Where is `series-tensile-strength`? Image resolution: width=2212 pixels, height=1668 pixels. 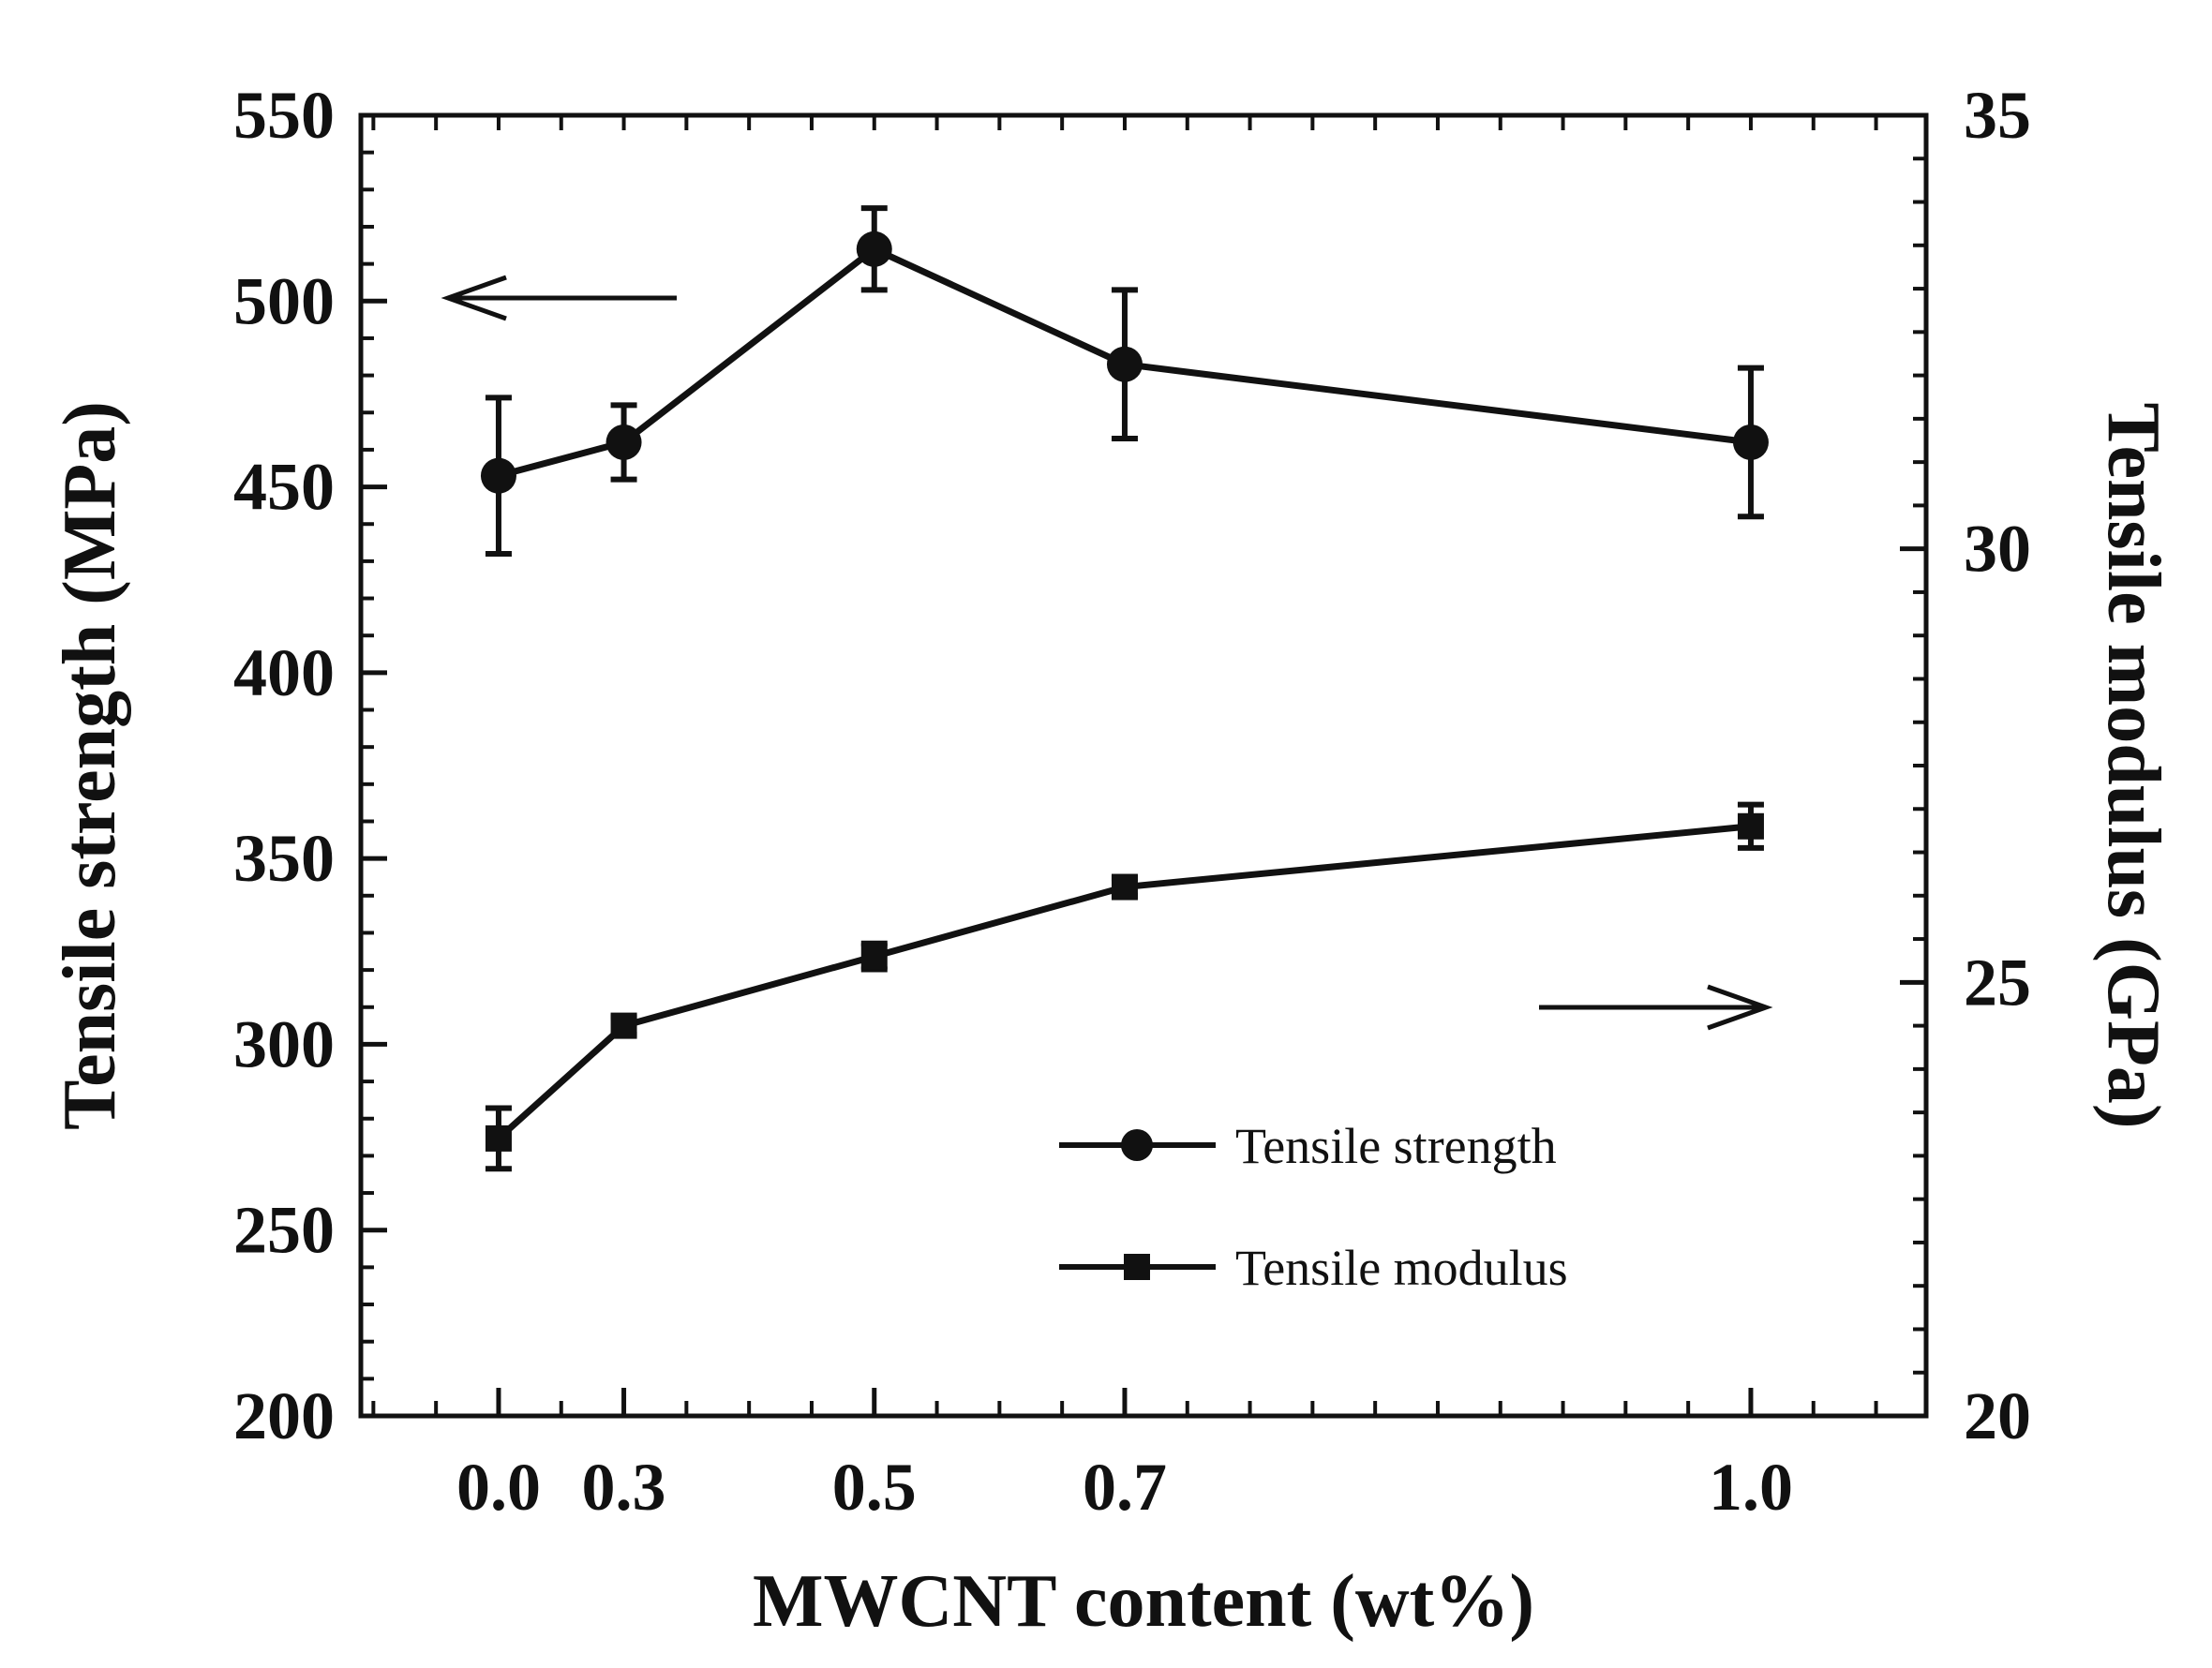 series-tensile-strength is located at coordinates (1124, 381).